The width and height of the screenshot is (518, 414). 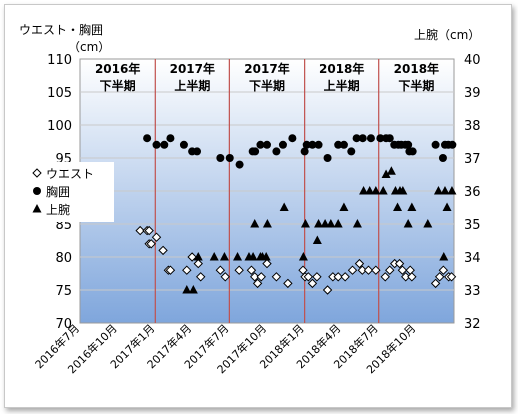 I want to click on y-left-tick-label: 105, so click(x=59, y=93).